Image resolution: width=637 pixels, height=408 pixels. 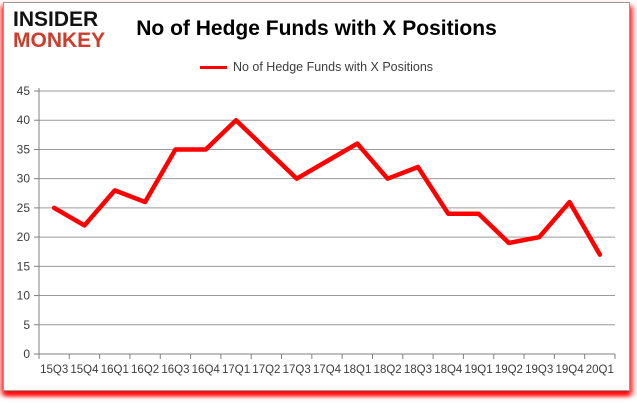 I want to click on x-axis-tick-label: 19Q1, so click(x=479, y=370).